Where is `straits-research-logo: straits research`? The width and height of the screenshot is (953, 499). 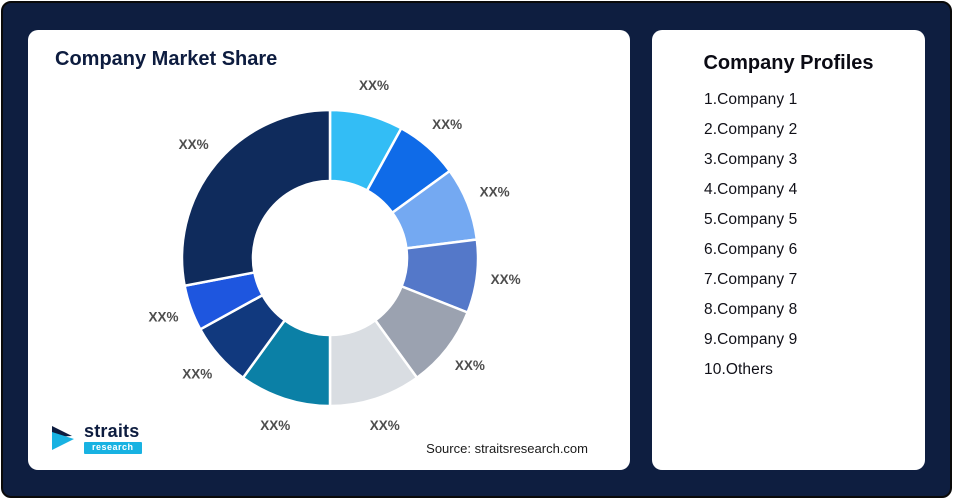
straits-research-logo: straits research is located at coordinates (96, 438).